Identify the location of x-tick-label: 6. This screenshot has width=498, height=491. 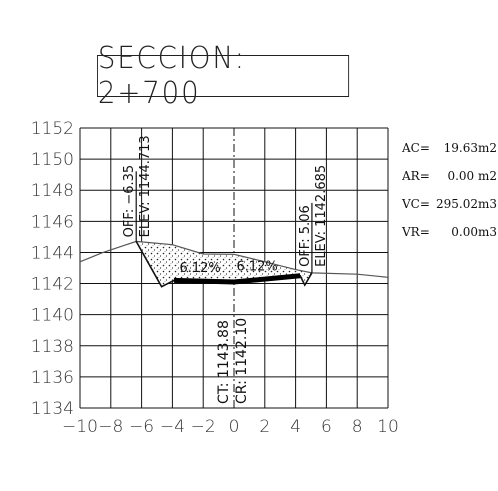
(326, 427).